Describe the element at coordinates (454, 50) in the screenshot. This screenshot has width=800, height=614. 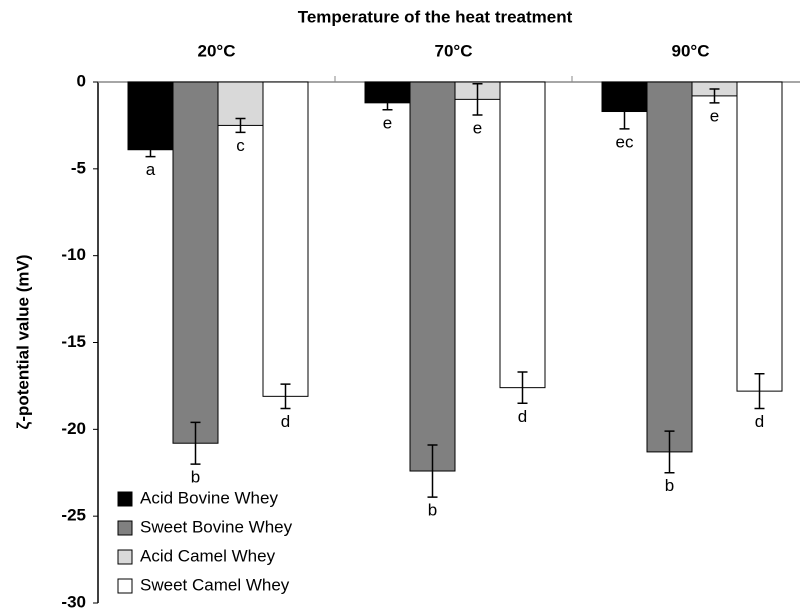
I see `category-label: 70°C` at that location.